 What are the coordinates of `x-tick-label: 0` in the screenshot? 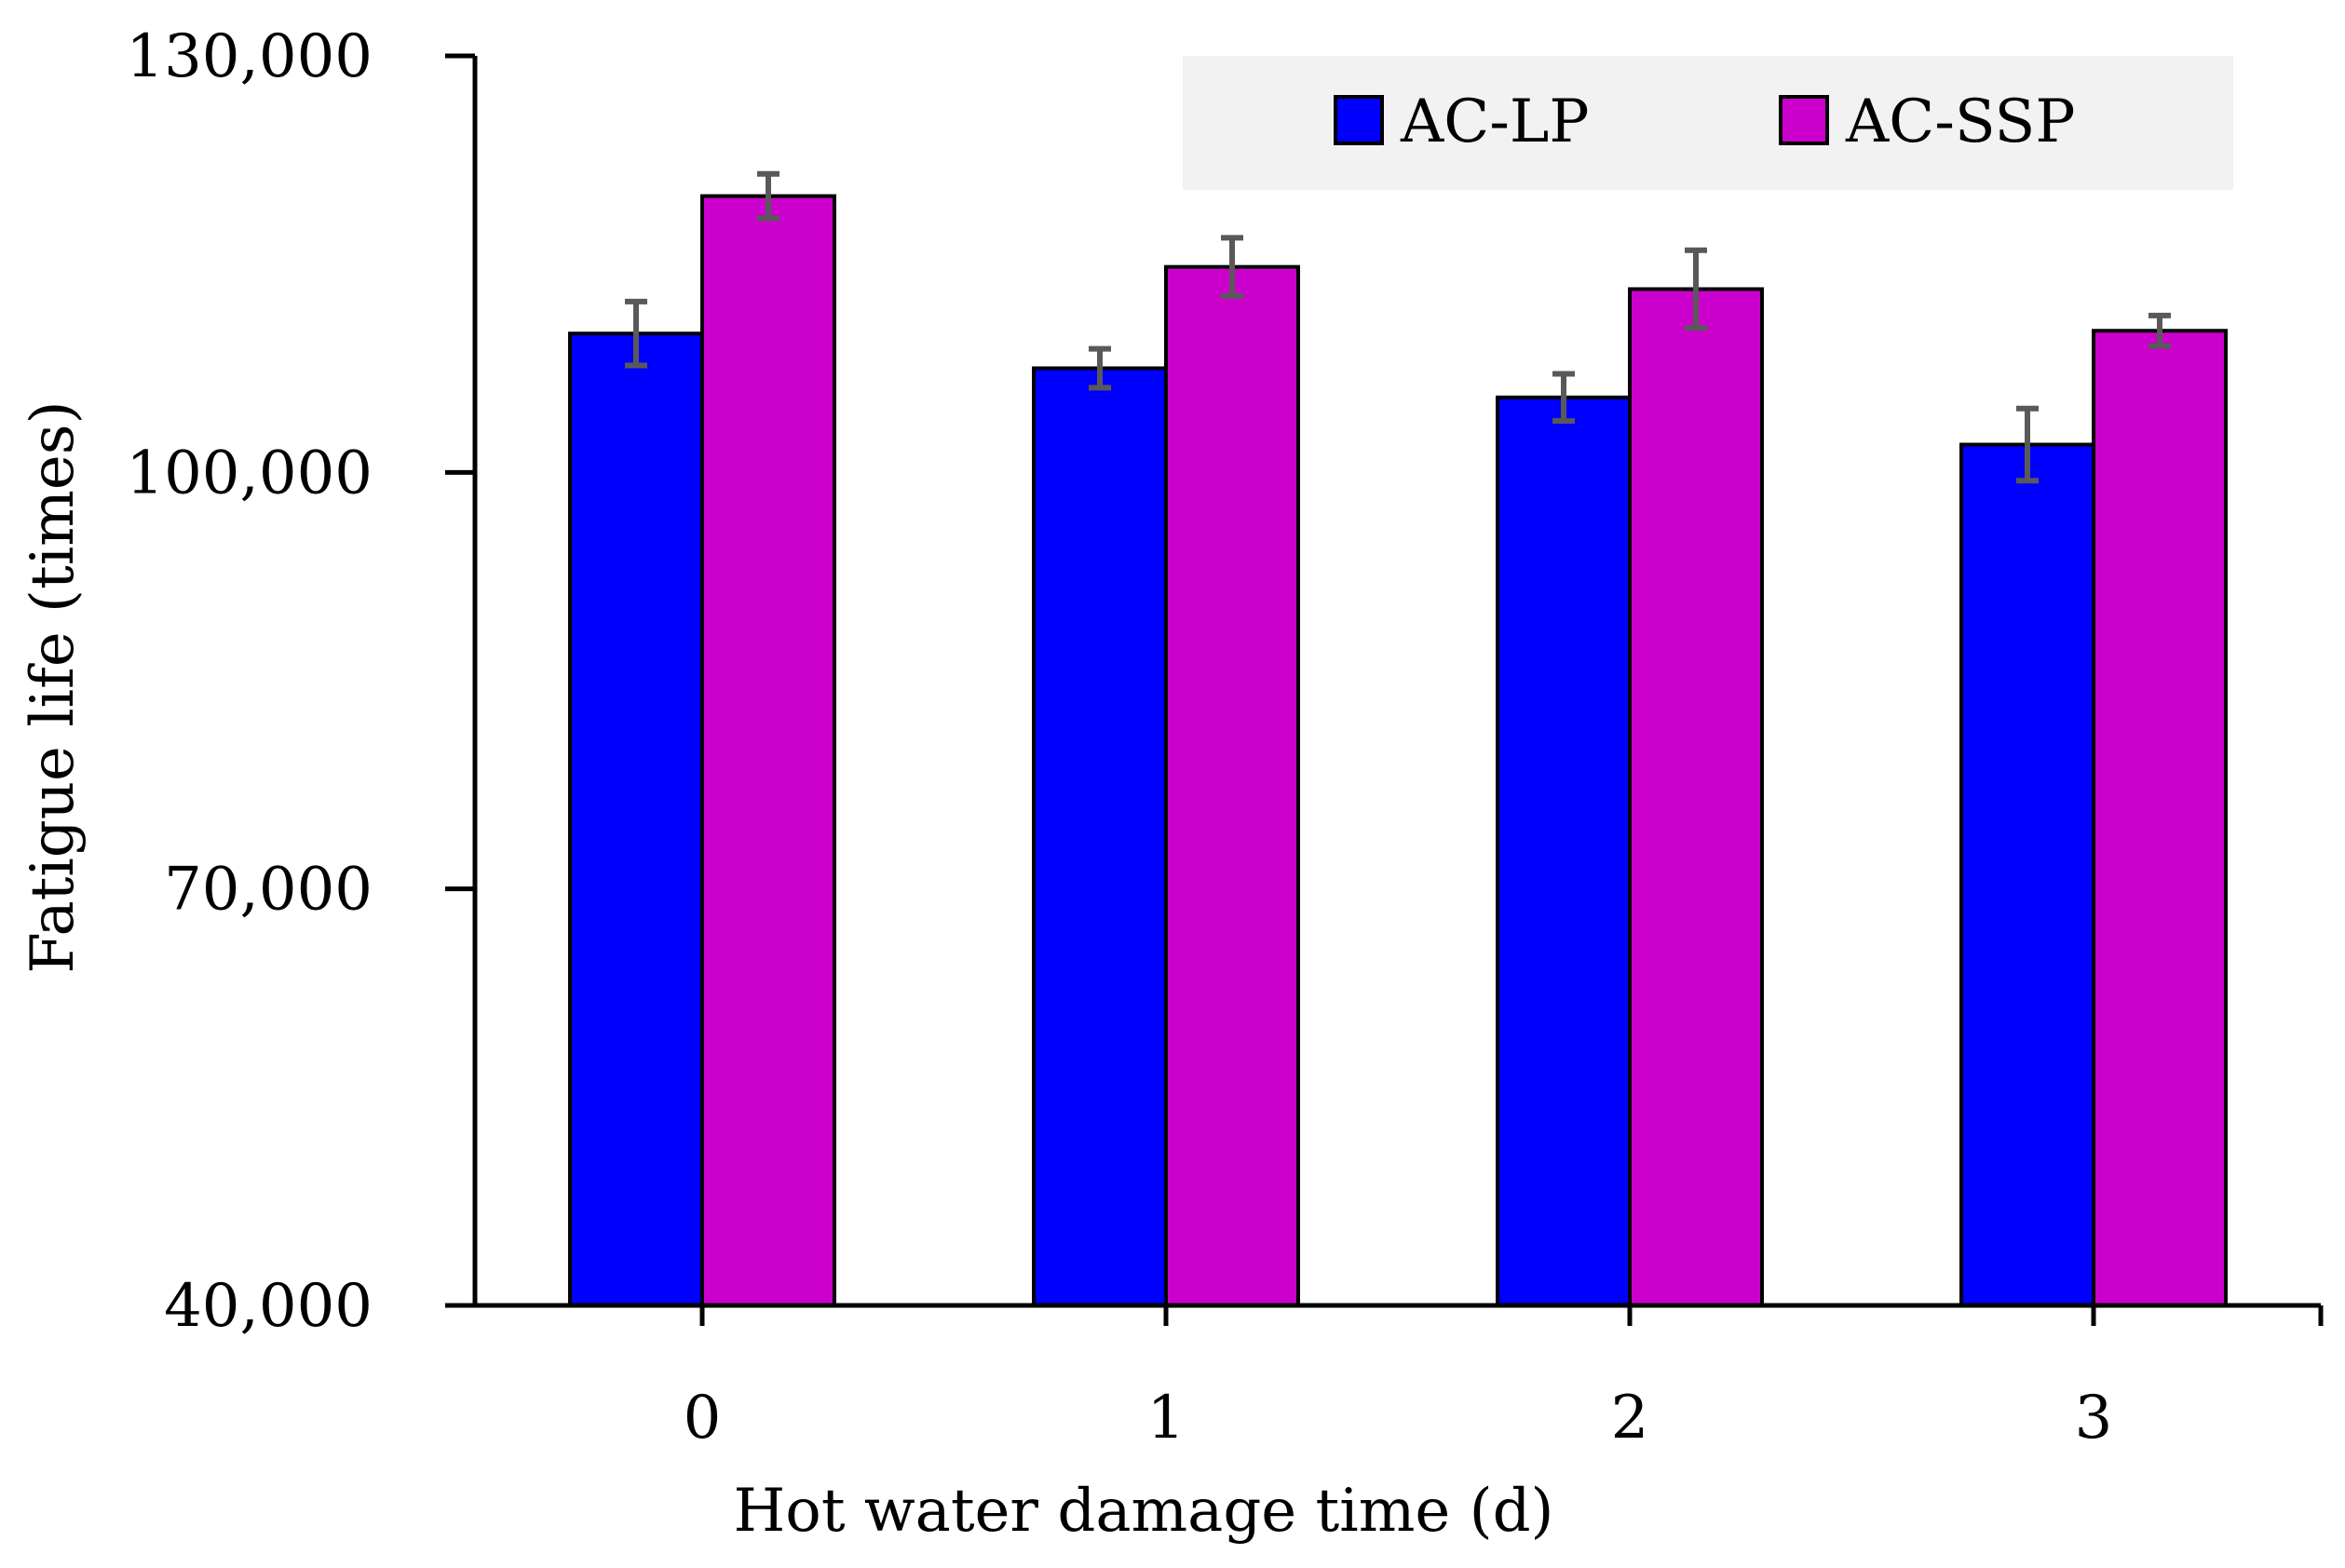 It's located at (703, 1418).